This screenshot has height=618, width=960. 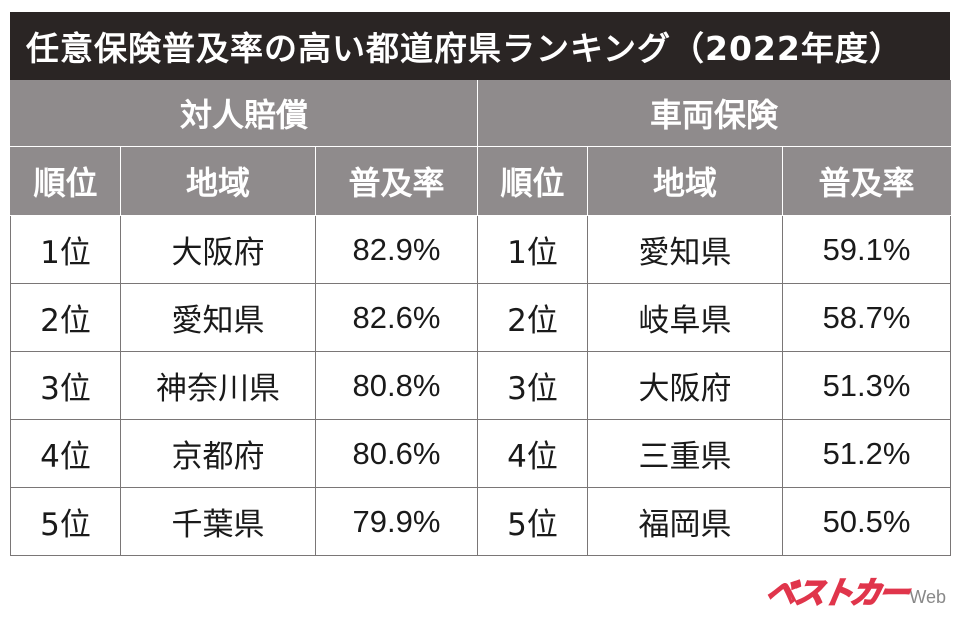 I want to click on rate-cell: 80.6%, so click(x=396, y=453).